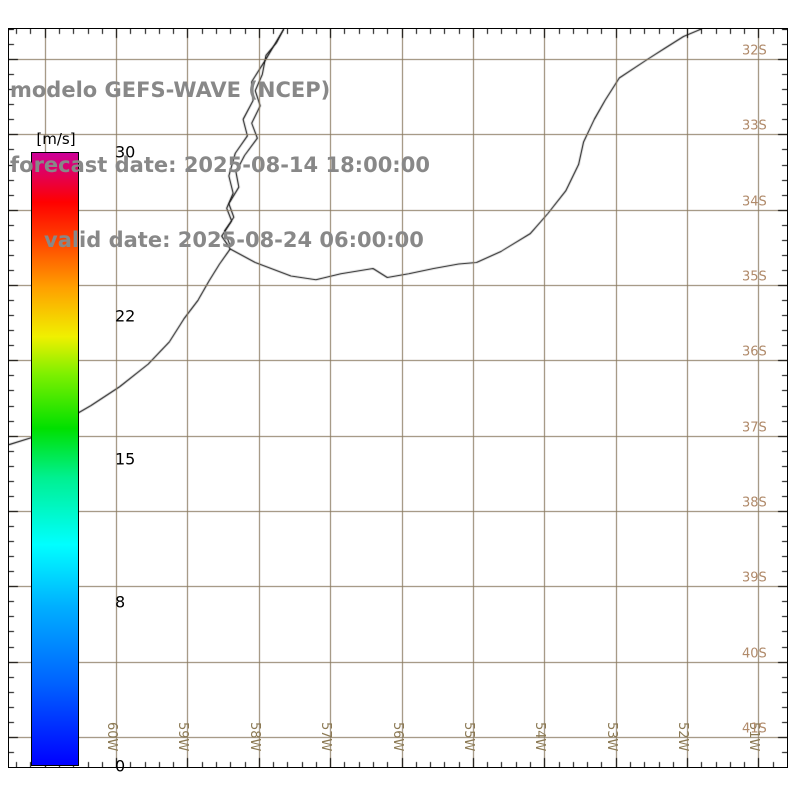  What do you see at coordinates (611, 737) in the screenshot?
I see `lon-label-53W: 53W` at bounding box center [611, 737].